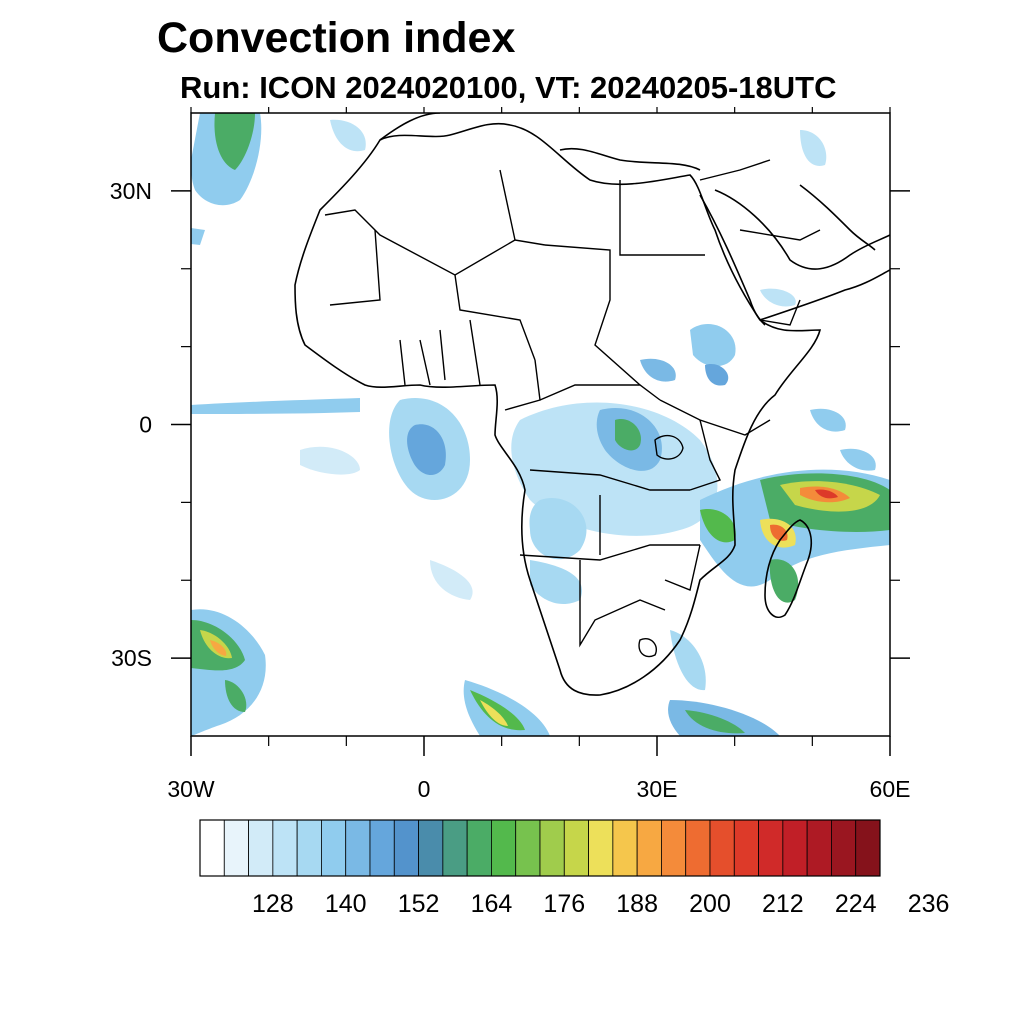  Describe the element at coordinates (647, 648) in the screenshot. I see `lesotho-border` at that location.